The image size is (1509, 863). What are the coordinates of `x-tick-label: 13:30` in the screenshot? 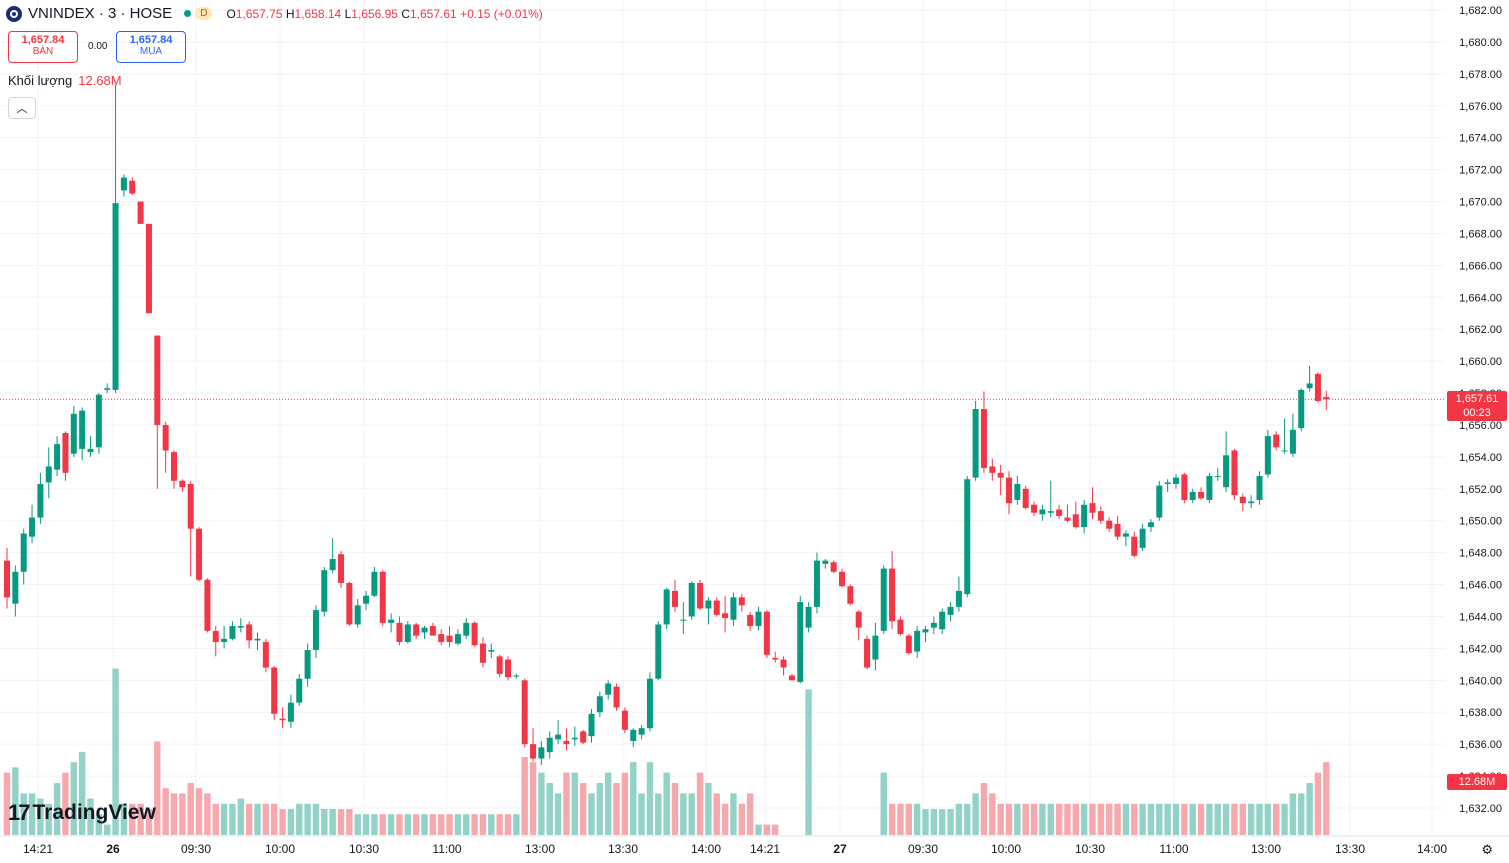 It's located at (1350, 849).